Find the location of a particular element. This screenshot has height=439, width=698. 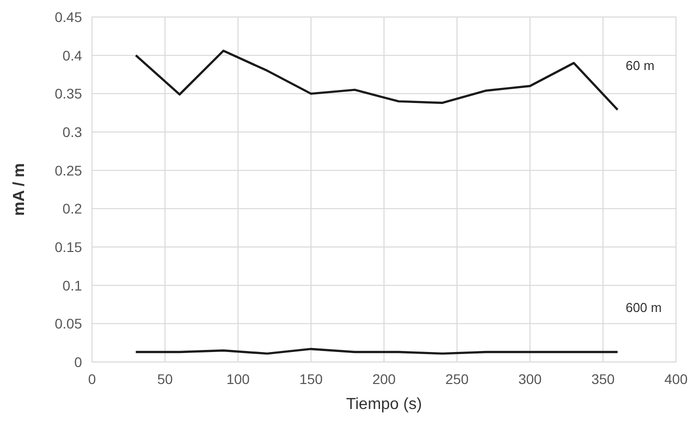

x-tick-label: 350 is located at coordinates (603, 379).